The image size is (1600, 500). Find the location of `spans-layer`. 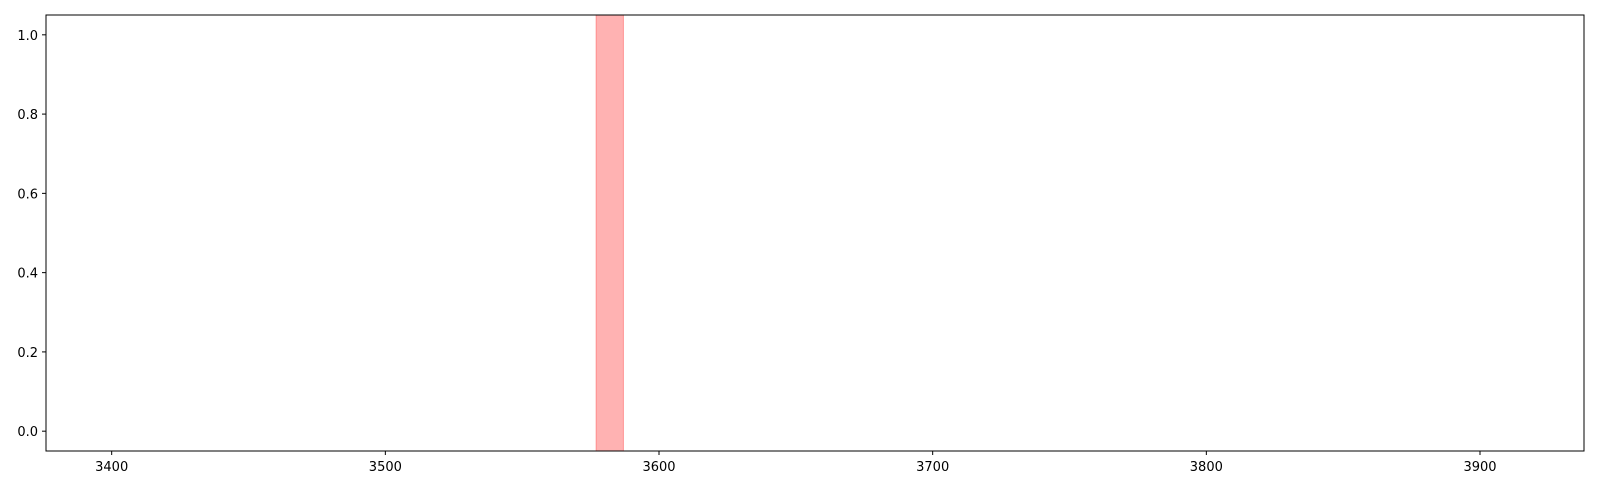

spans-layer is located at coordinates (609, 233).